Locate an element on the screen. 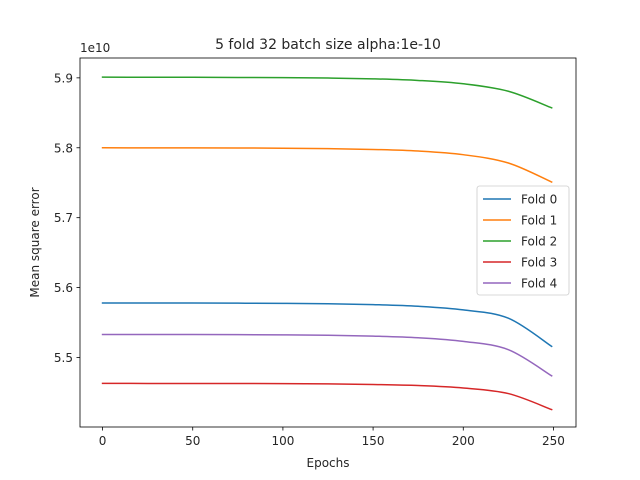  y-tick-label: 5.7 is located at coordinates (63, 218).